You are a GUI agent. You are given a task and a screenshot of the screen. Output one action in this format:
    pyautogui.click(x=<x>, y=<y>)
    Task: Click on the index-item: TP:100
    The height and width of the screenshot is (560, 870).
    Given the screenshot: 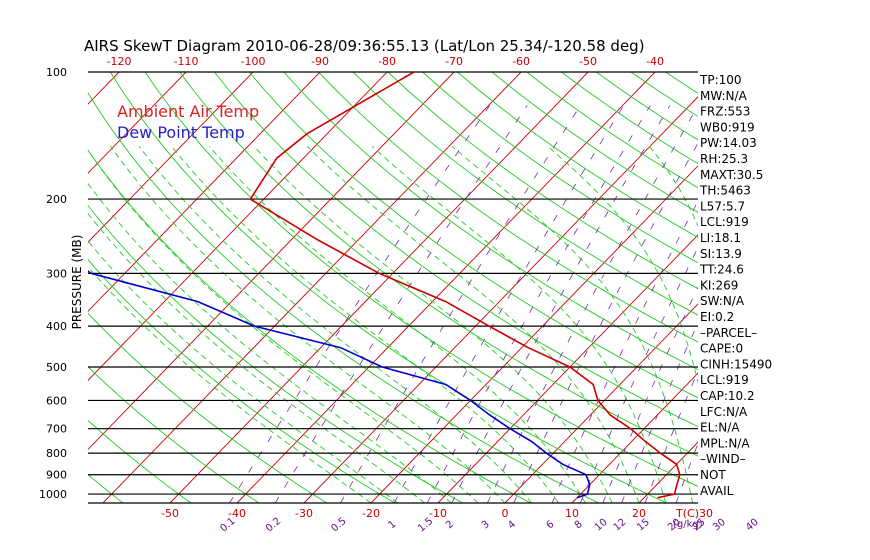 What is the action you would take?
    pyautogui.click(x=720, y=80)
    